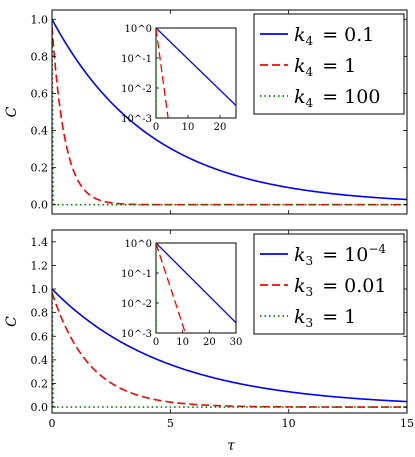  What do you see at coordinates (40, 265) in the screenshot?
I see `y-tick-label: 1.2` at bounding box center [40, 265].